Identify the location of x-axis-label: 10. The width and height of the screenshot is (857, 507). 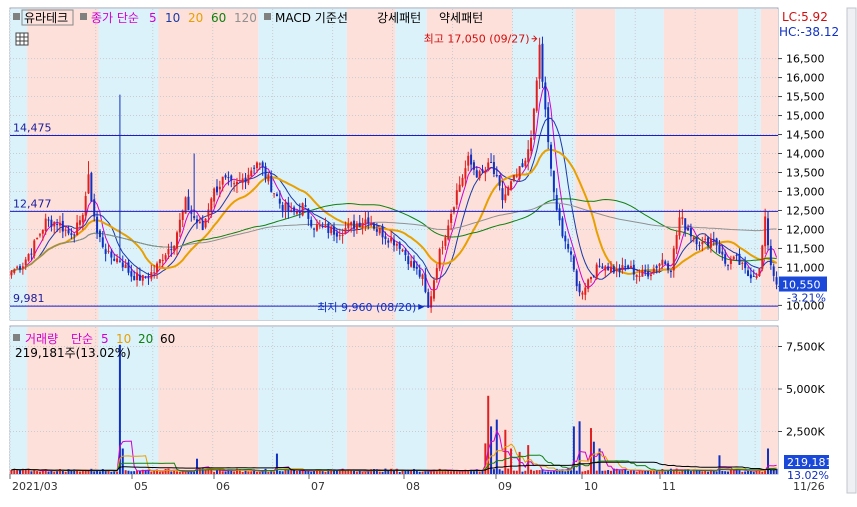
(591, 486).